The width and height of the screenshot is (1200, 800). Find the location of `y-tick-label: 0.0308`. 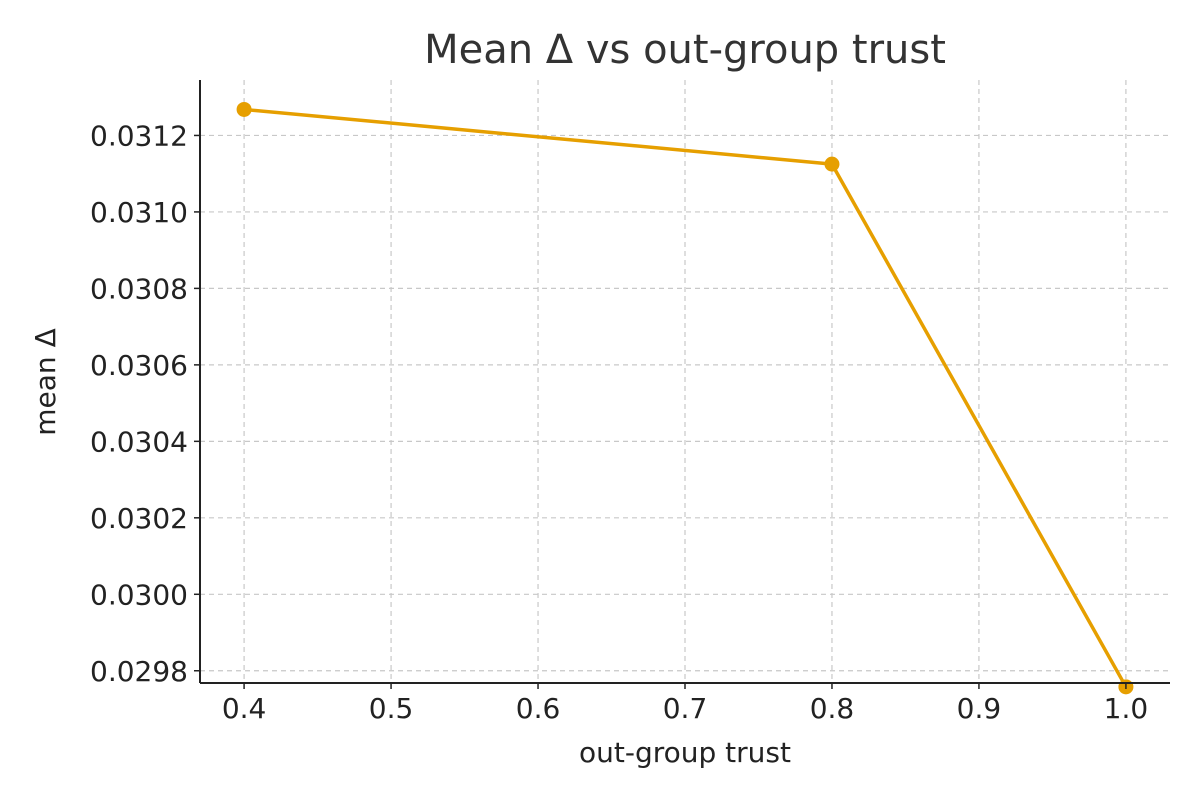

y-tick-label: 0.0308 is located at coordinates (139, 288).